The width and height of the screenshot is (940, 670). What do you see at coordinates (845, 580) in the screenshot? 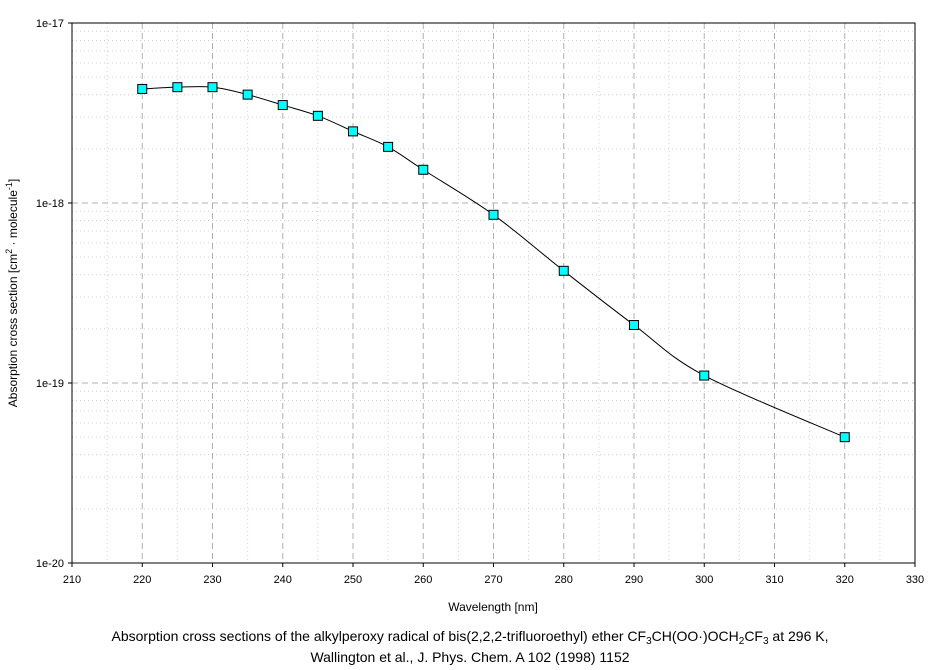
I see `x-tick-label: 320` at bounding box center [845, 580].